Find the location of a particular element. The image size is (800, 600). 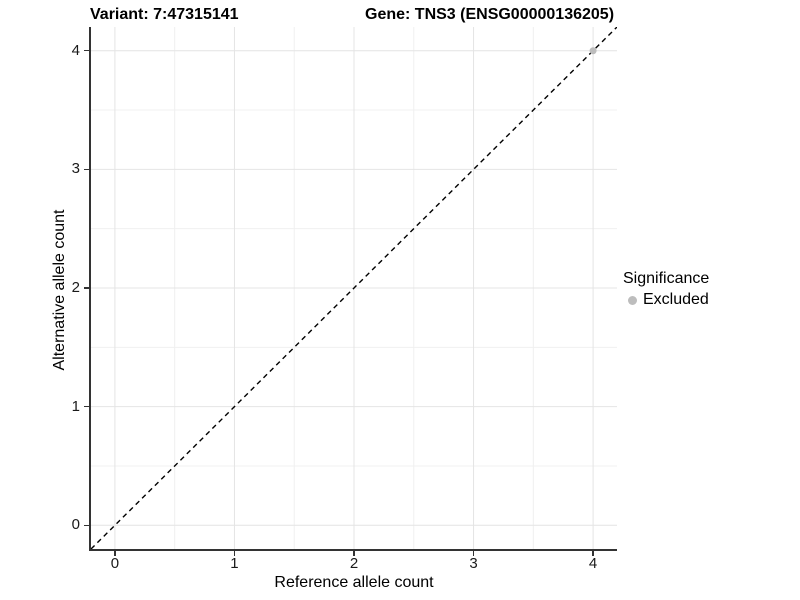

y-tick-label: 4 is located at coordinates (75, 50).